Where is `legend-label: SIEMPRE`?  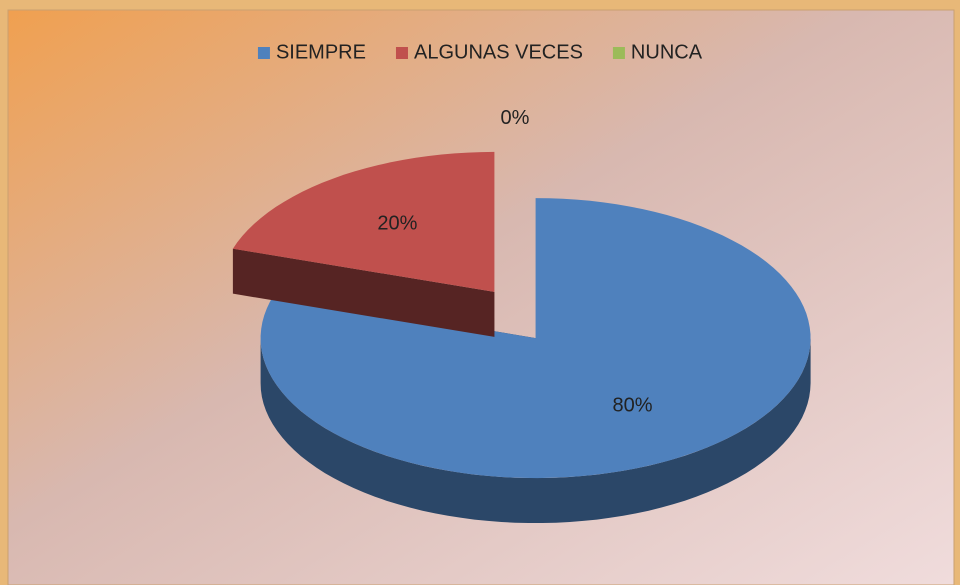 legend-label: SIEMPRE is located at coordinates (321, 52).